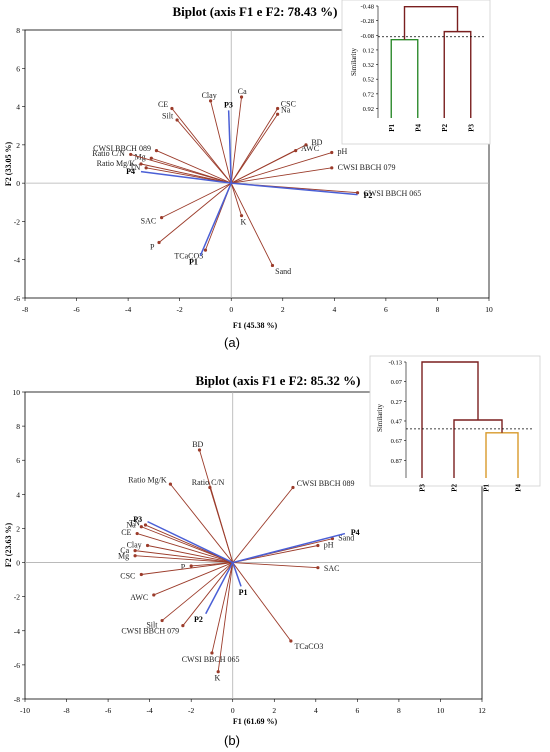 The width and height of the screenshot is (550, 752). Describe the element at coordinates (519, 488) in the screenshot. I see `dendrogram-b-leaf-p4: P4` at that location.